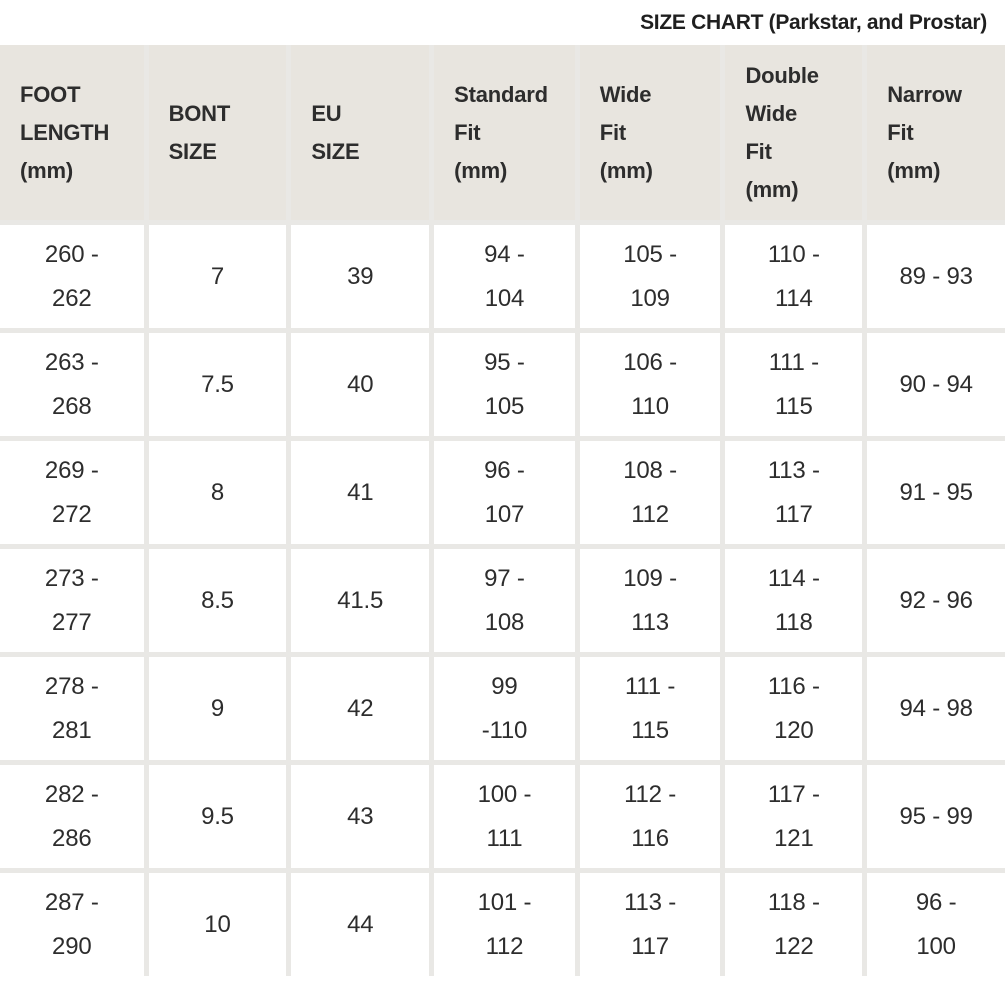 Image resolution: width=1005 pixels, height=1004 pixels. What do you see at coordinates (360, 708) in the screenshot?
I see `table-cell: 42` at bounding box center [360, 708].